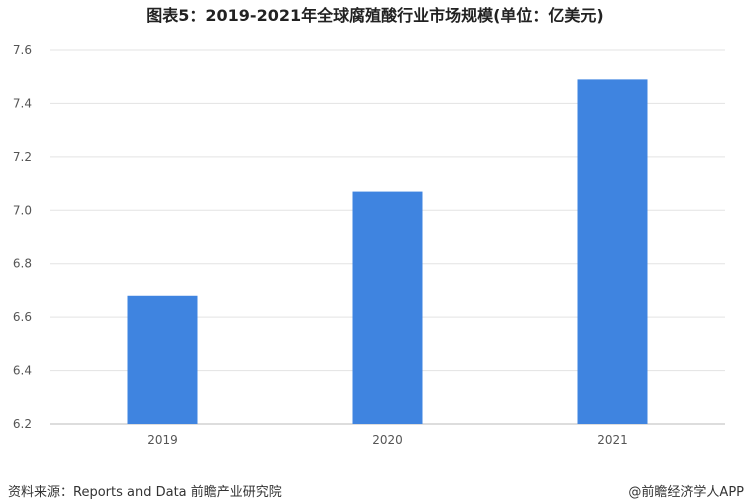 This screenshot has width=750, height=500. What do you see at coordinates (22, 50) in the screenshot?
I see `y-tick-label: 7.6` at bounding box center [22, 50].